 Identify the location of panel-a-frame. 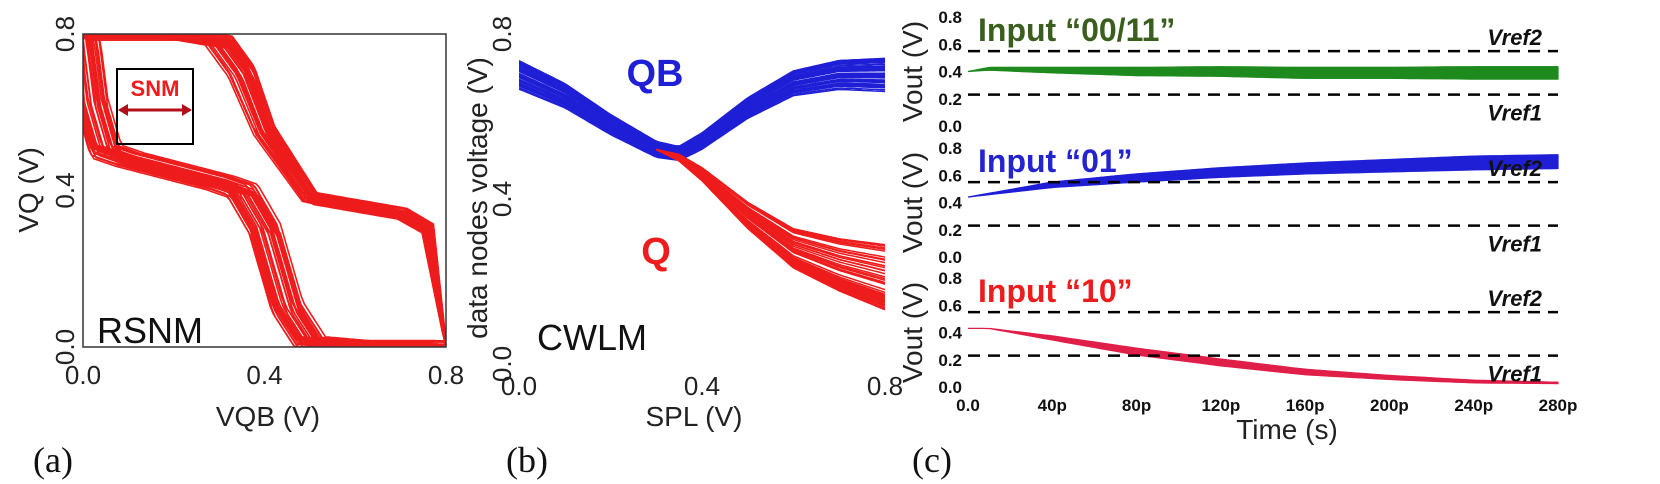
(264, 190).